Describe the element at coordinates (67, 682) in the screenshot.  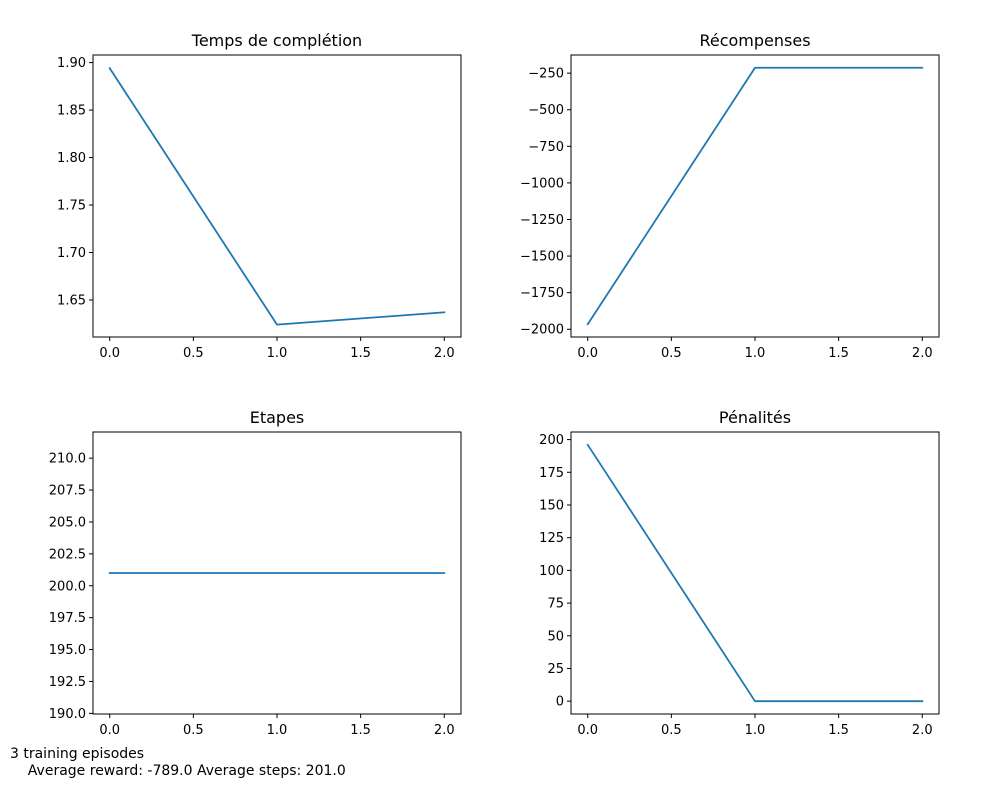
I see `y-tick-label: 192.5` at that location.